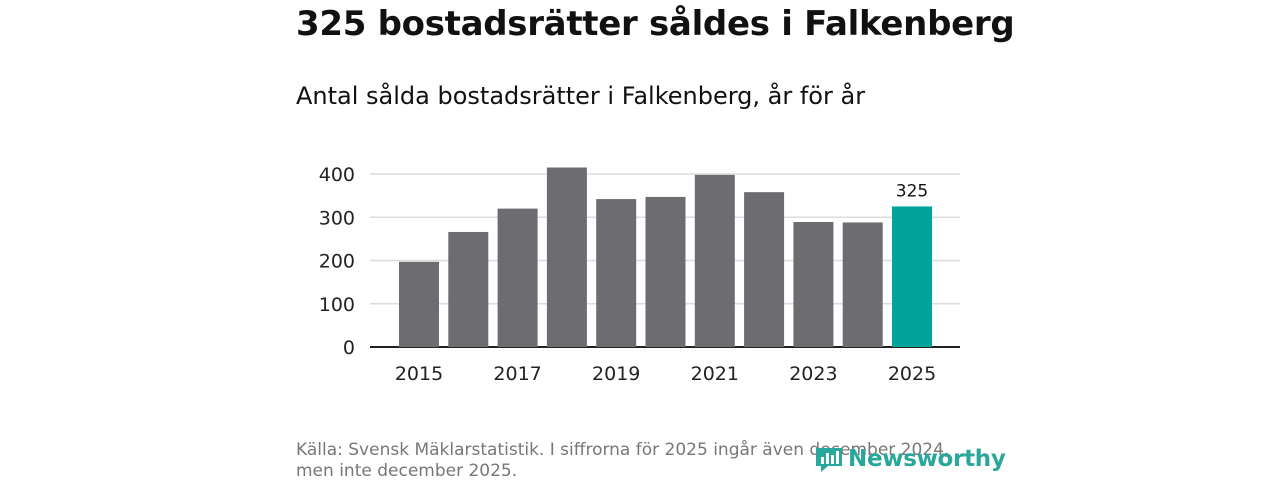 This screenshot has height=482, width=1280. I want to click on bar-2020, so click(665, 271).